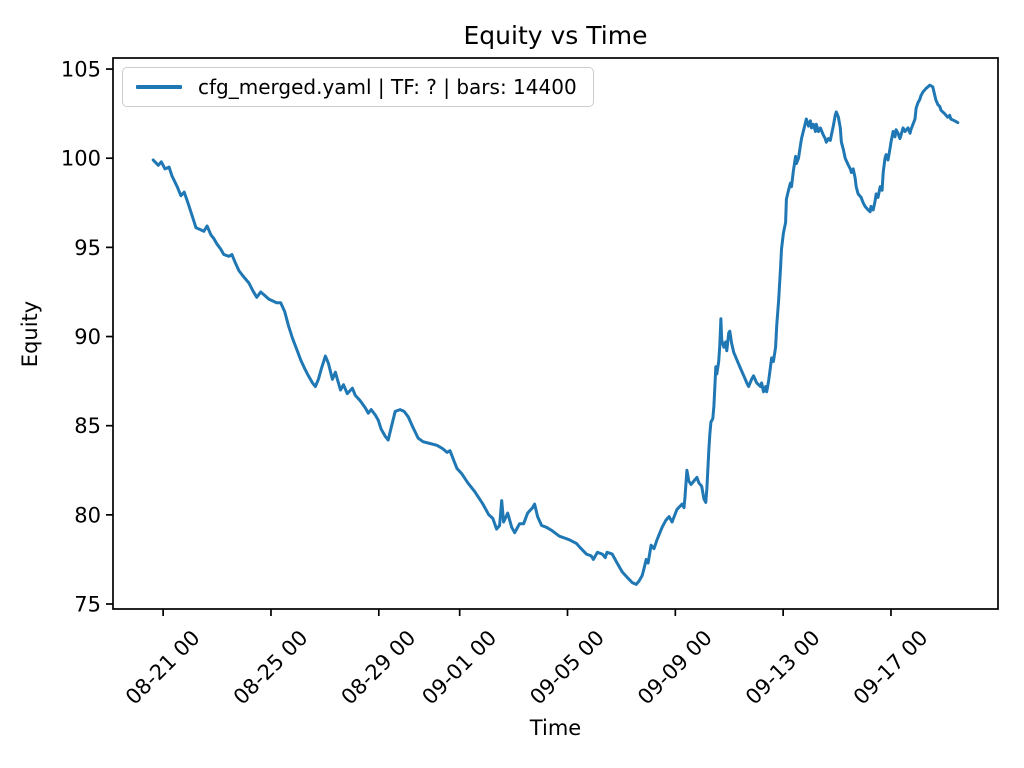  What do you see at coordinates (555, 35) in the screenshot?
I see `chart-title: Equity vs Time` at bounding box center [555, 35].